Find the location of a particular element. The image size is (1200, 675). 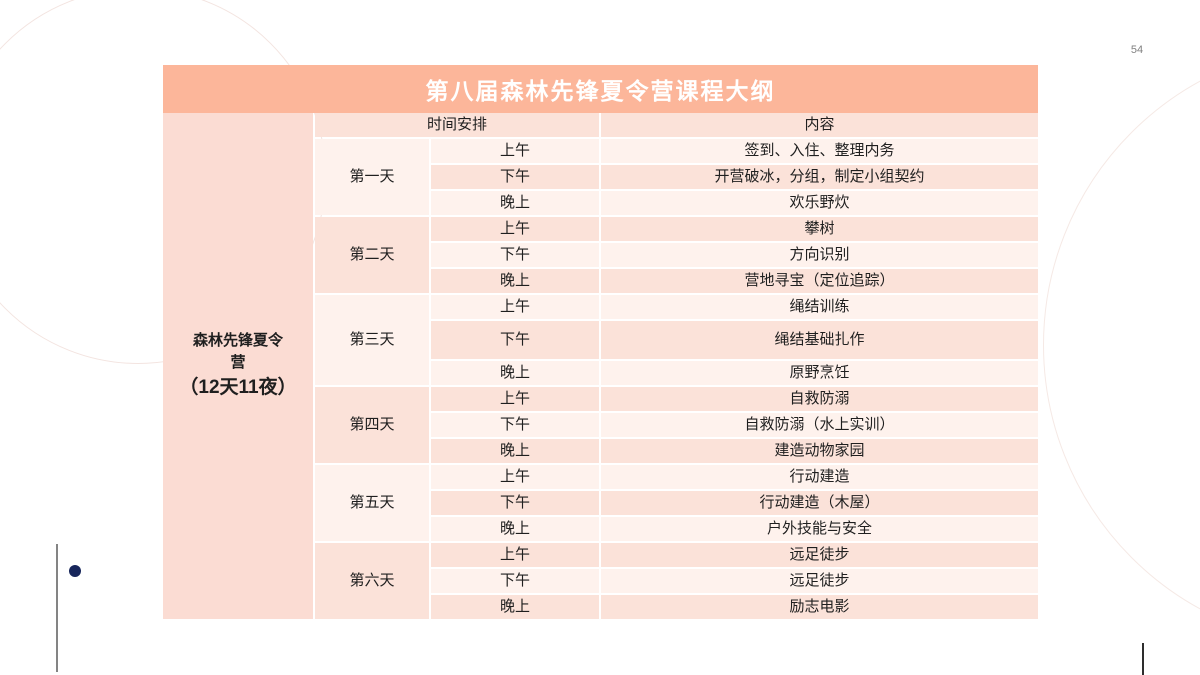

day-cell: 第二天 is located at coordinates (372, 255).